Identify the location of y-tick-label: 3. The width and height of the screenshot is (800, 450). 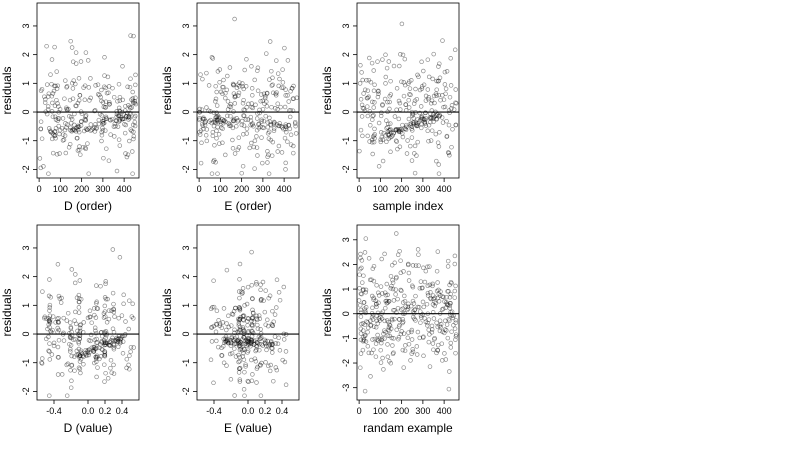
(346, 239).